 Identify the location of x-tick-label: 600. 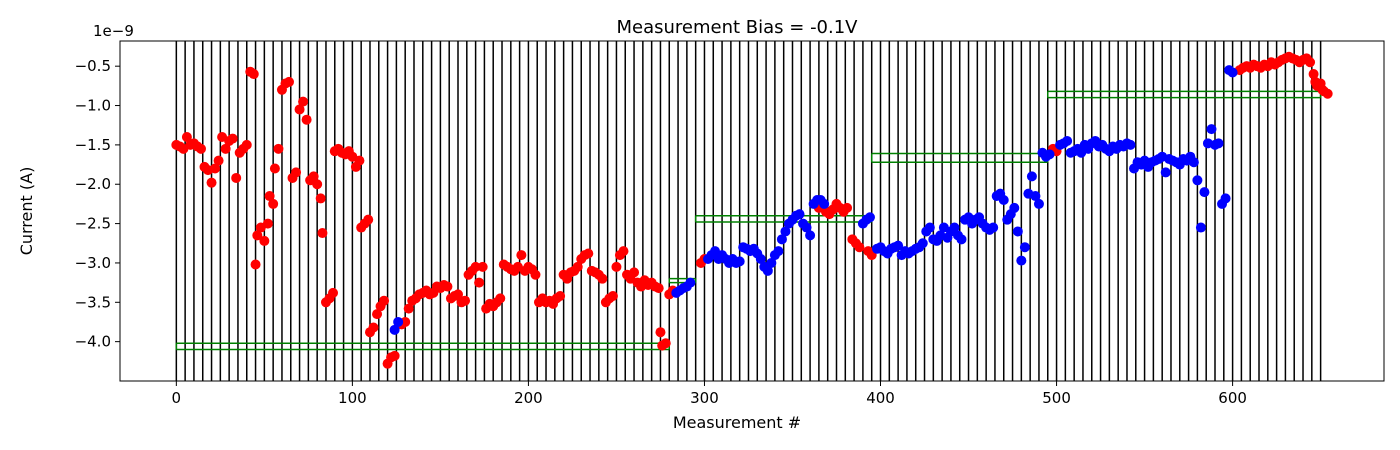
(1232, 398).